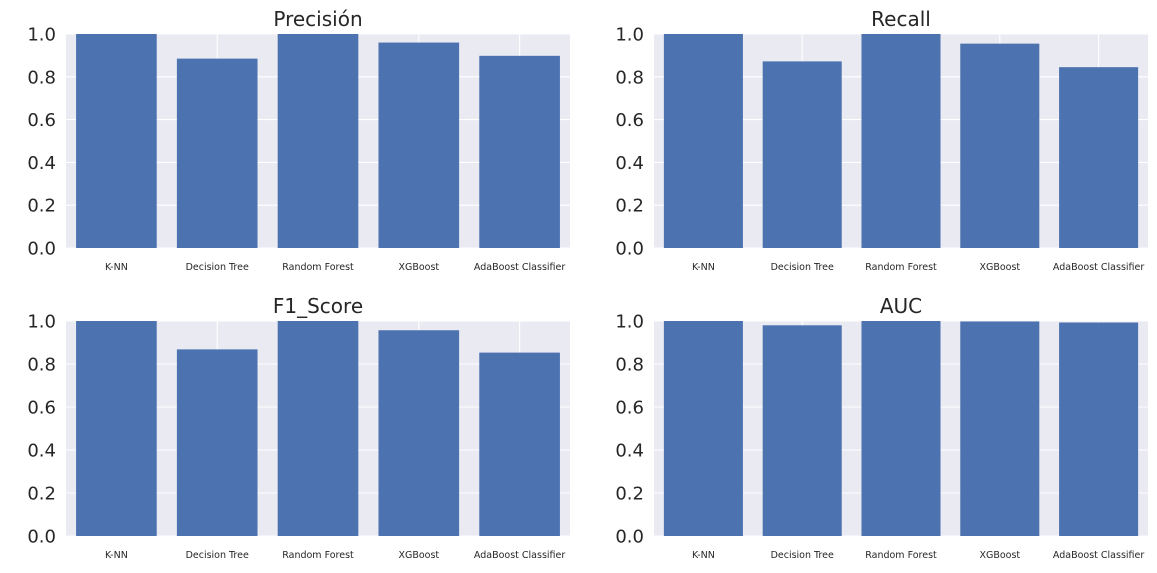  I want to click on chart-title: AUC, so click(901, 306).